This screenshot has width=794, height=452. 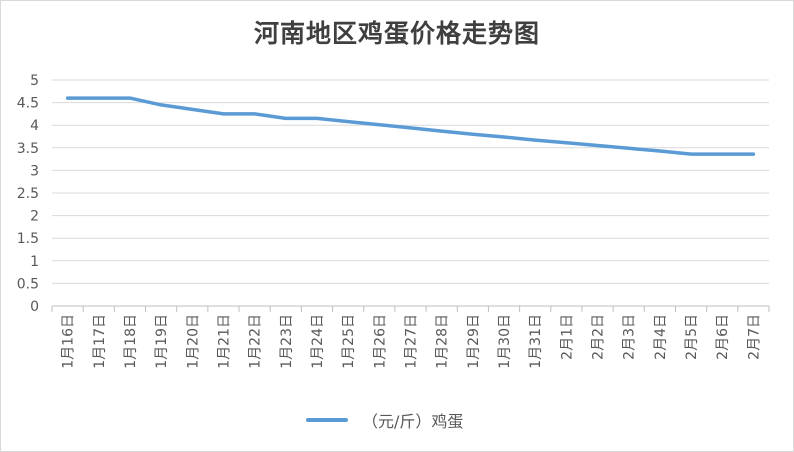 What do you see at coordinates (34, 262) in the screenshot?
I see `y-tick-label: 1` at bounding box center [34, 262].